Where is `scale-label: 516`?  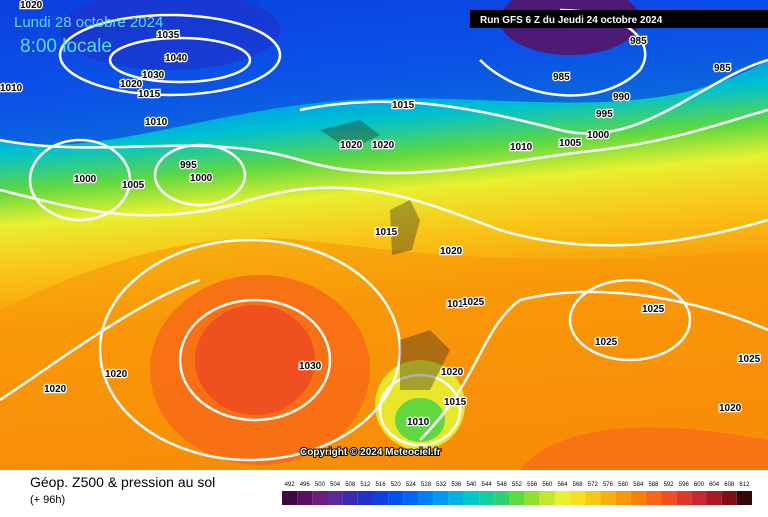
scale-label: 516 is located at coordinates (381, 485).